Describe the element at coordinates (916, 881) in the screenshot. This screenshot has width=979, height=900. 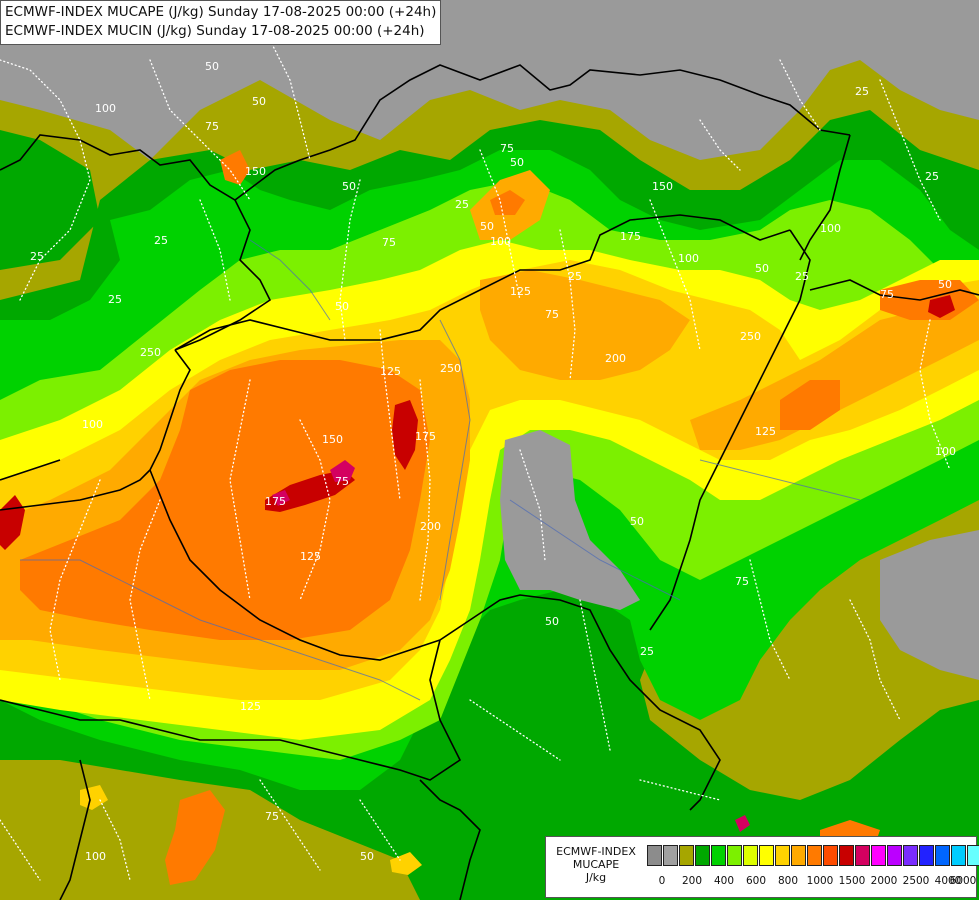
I see `legend-tick-label: 2500` at that location.